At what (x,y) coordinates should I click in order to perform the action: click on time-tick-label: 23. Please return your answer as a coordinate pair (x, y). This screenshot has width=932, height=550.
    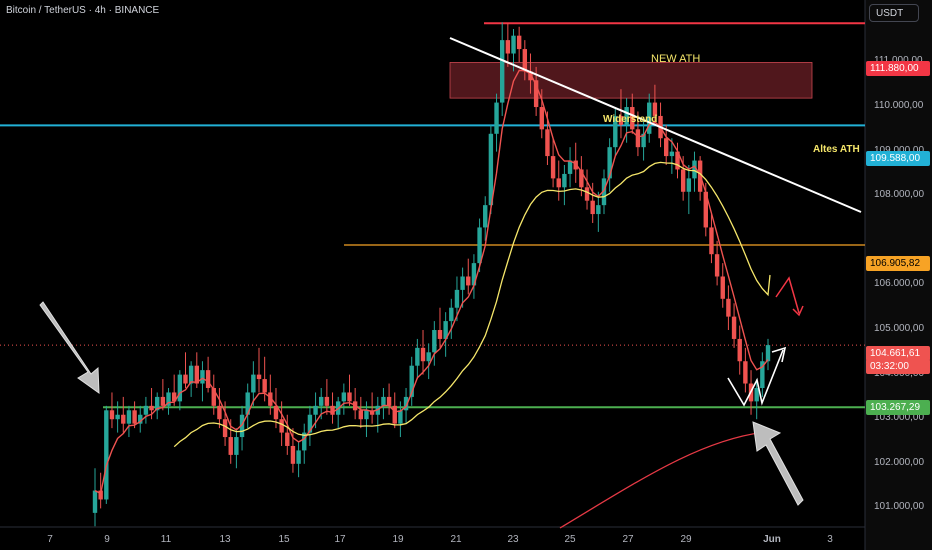
    Looking at the image, I should click on (513, 539).